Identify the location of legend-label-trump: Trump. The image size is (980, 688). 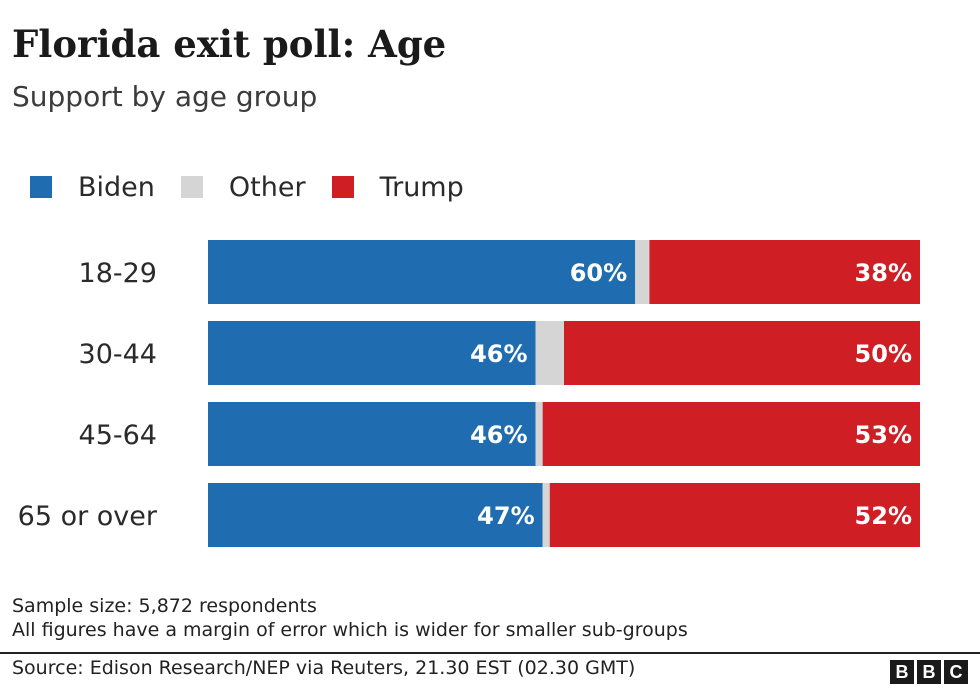
(421, 187).